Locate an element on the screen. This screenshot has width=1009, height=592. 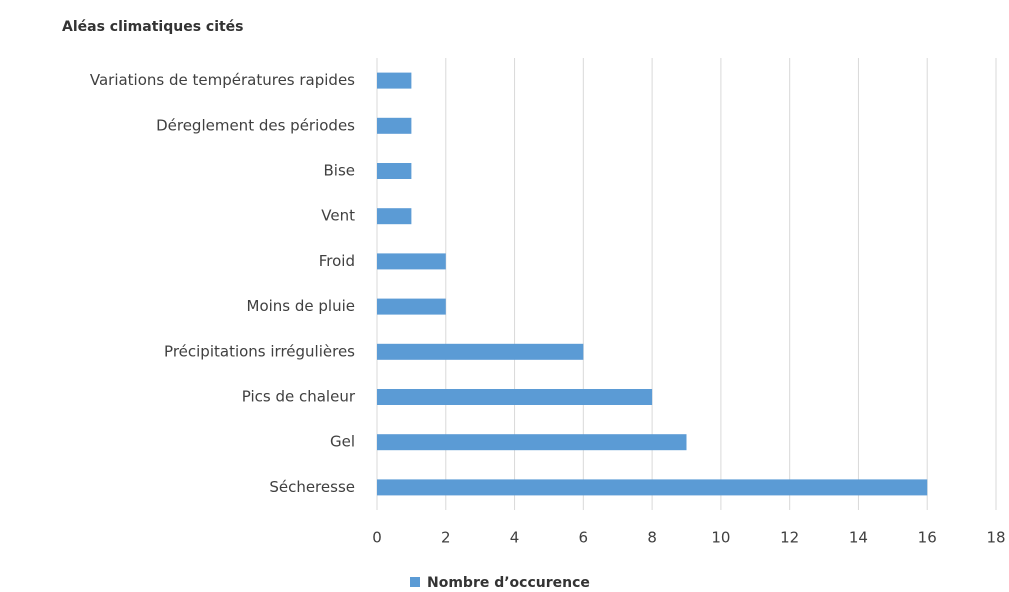
y-tick-label: Variations de températures rapides is located at coordinates (222, 80).